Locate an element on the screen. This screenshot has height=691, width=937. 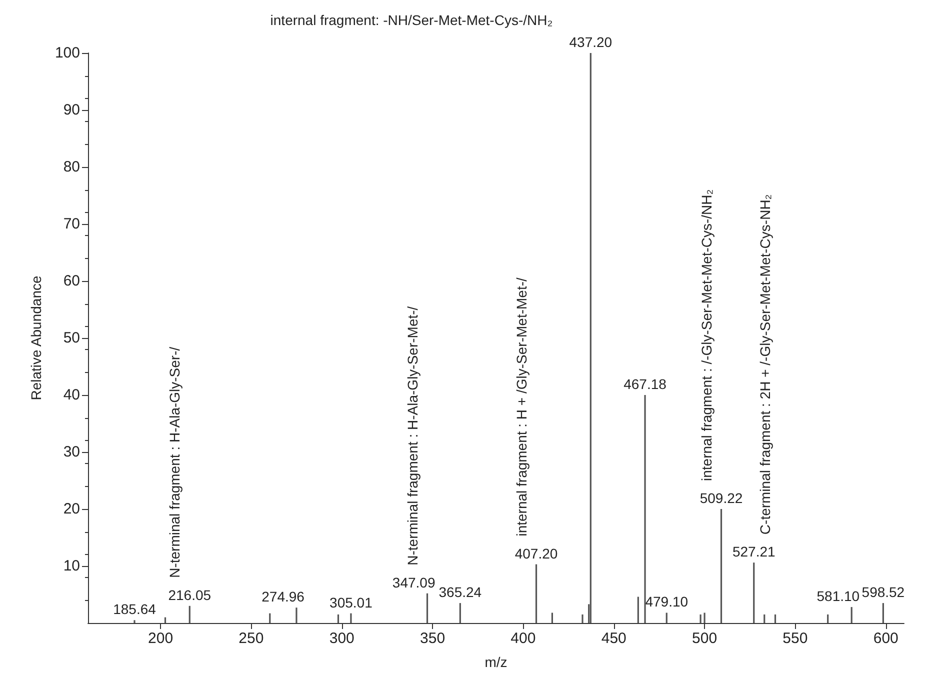
y-tick-label: 80 is located at coordinates (71, 167).